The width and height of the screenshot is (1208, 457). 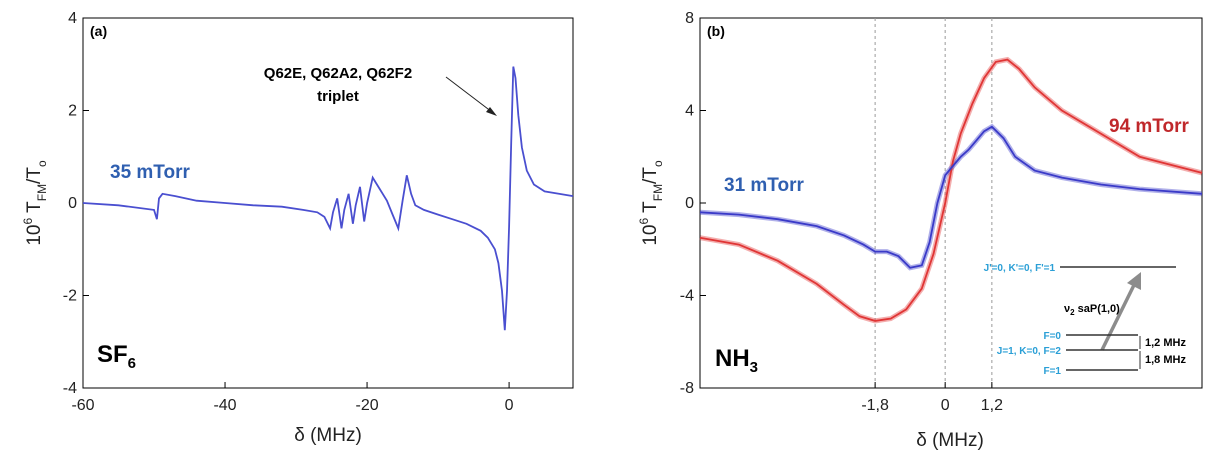 What do you see at coordinates (116, 356) in the screenshot?
I see `panel-a-molecule-label: SF6` at bounding box center [116, 356].